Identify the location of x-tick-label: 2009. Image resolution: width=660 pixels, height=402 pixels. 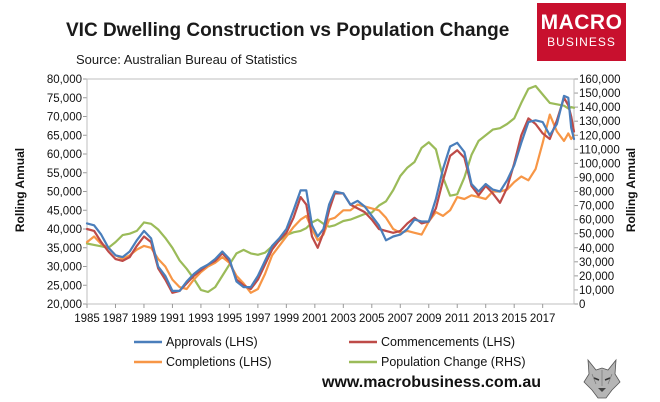
(429, 319).